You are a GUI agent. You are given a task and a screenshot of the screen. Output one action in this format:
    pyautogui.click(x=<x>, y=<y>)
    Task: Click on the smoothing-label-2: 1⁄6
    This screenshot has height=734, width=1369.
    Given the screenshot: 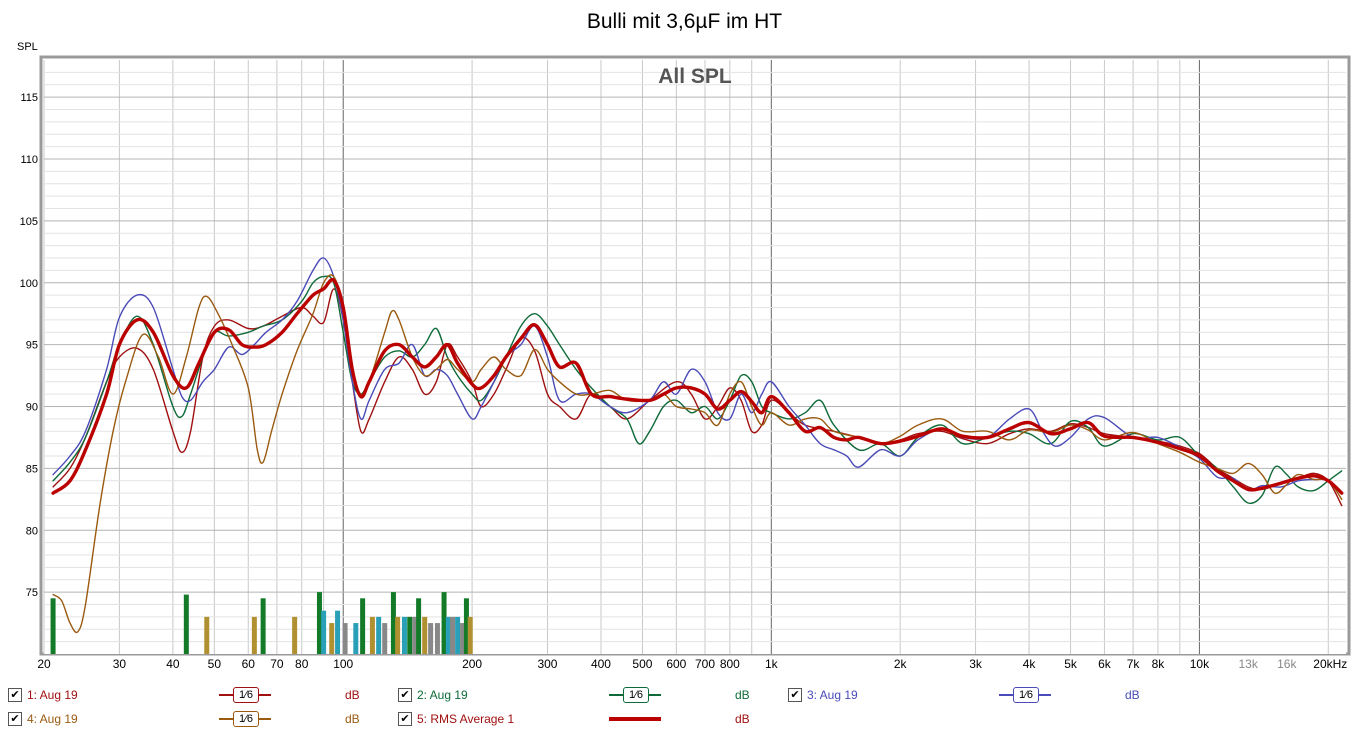 What is the action you would take?
    pyautogui.click(x=636, y=695)
    